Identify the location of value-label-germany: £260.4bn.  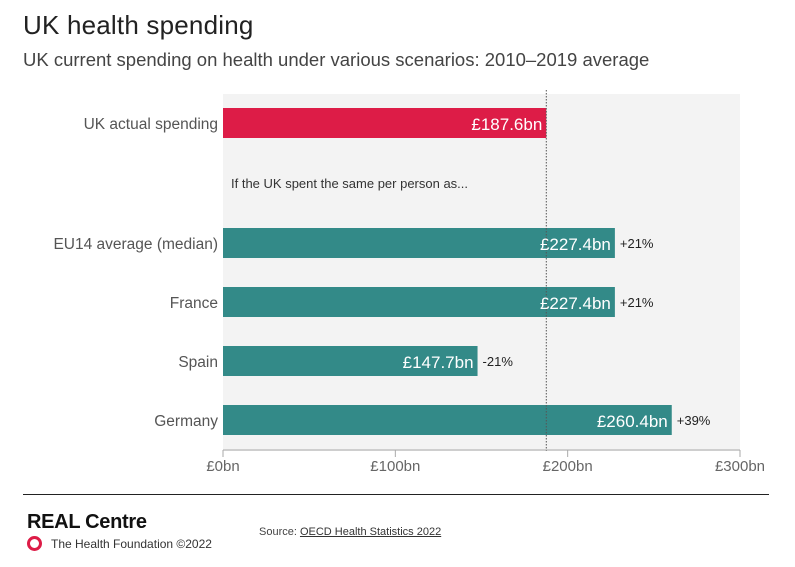
(632, 421).